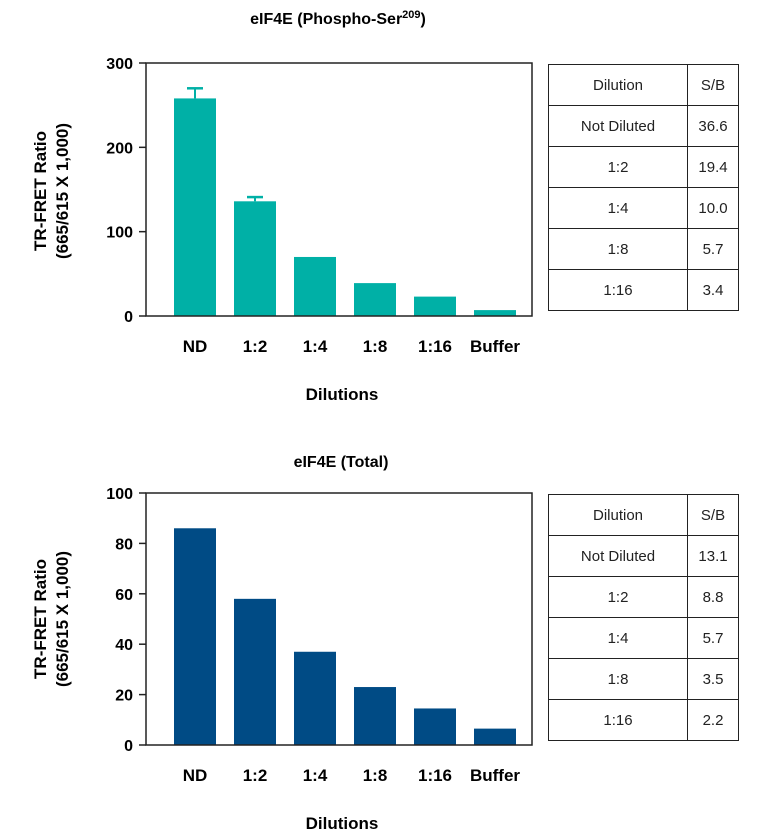 This screenshot has height=837, width=758. What do you see at coordinates (124, 696) in the screenshot?
I see `y-tick-label: 20` at bounding box center [124, 696].